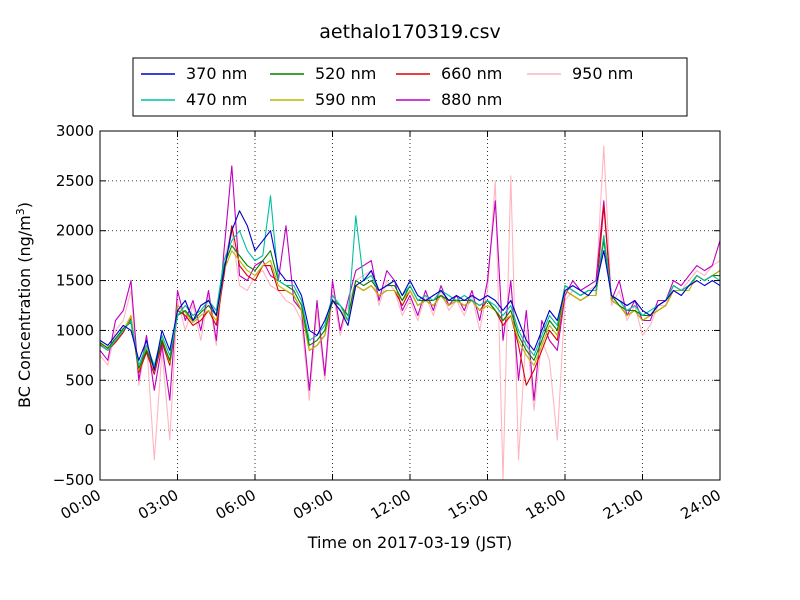 The width and height of the screenshot is (800, 600). What do you see at coordinates (471, 73) in the screenshot?
I see `legend-label: 660 nm` at bounding box center [471, 73].